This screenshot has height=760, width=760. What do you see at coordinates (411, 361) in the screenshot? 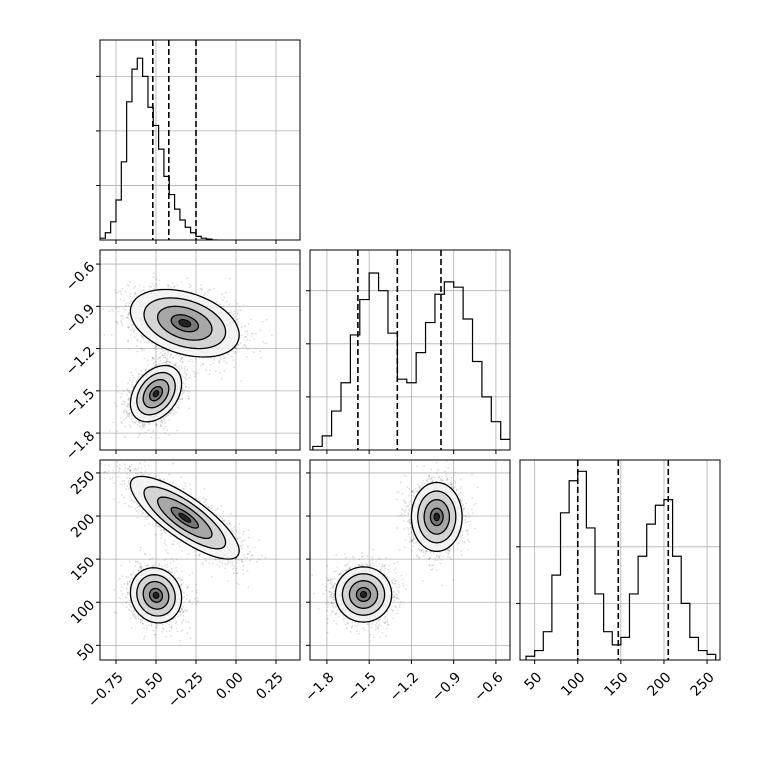
I see `row2-col2-histogram` at bounding box center [411, 361].